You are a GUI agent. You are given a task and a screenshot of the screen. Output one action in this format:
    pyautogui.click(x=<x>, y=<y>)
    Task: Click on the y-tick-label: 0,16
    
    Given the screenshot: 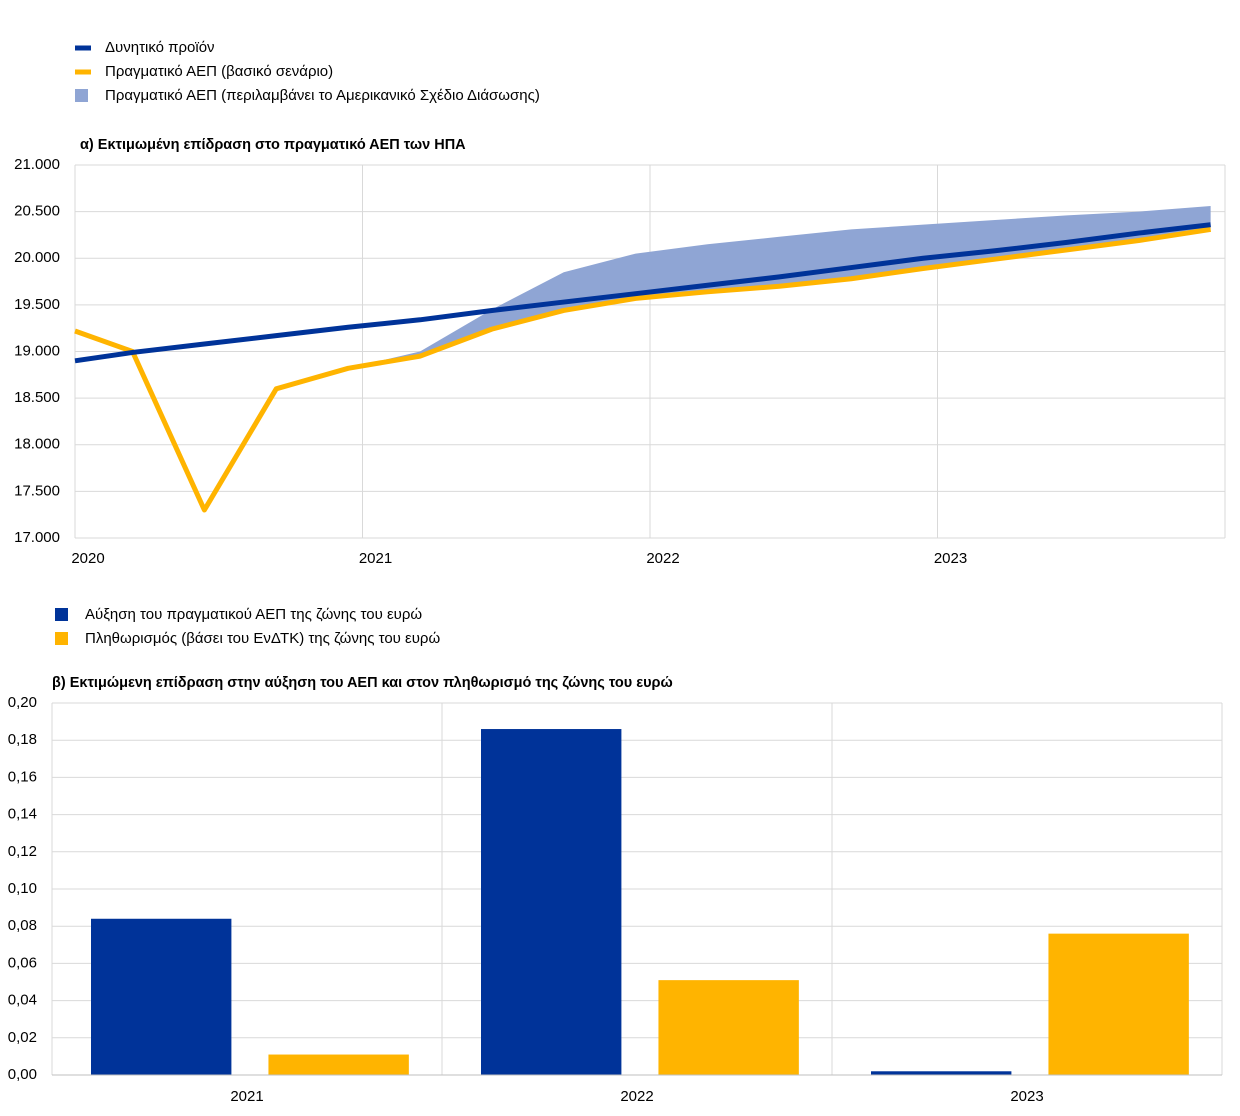 What is the action you would take?
    pyautogui.click(x=22, y=776)
    